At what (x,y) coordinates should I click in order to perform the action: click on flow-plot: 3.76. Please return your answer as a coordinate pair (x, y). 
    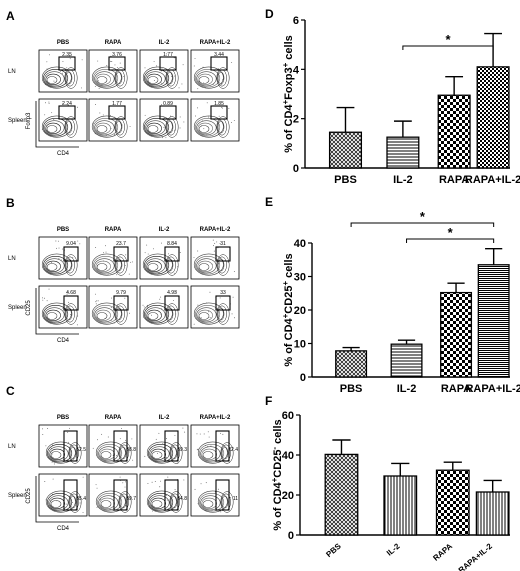
    Looking at the image, I should click on (113, 71).